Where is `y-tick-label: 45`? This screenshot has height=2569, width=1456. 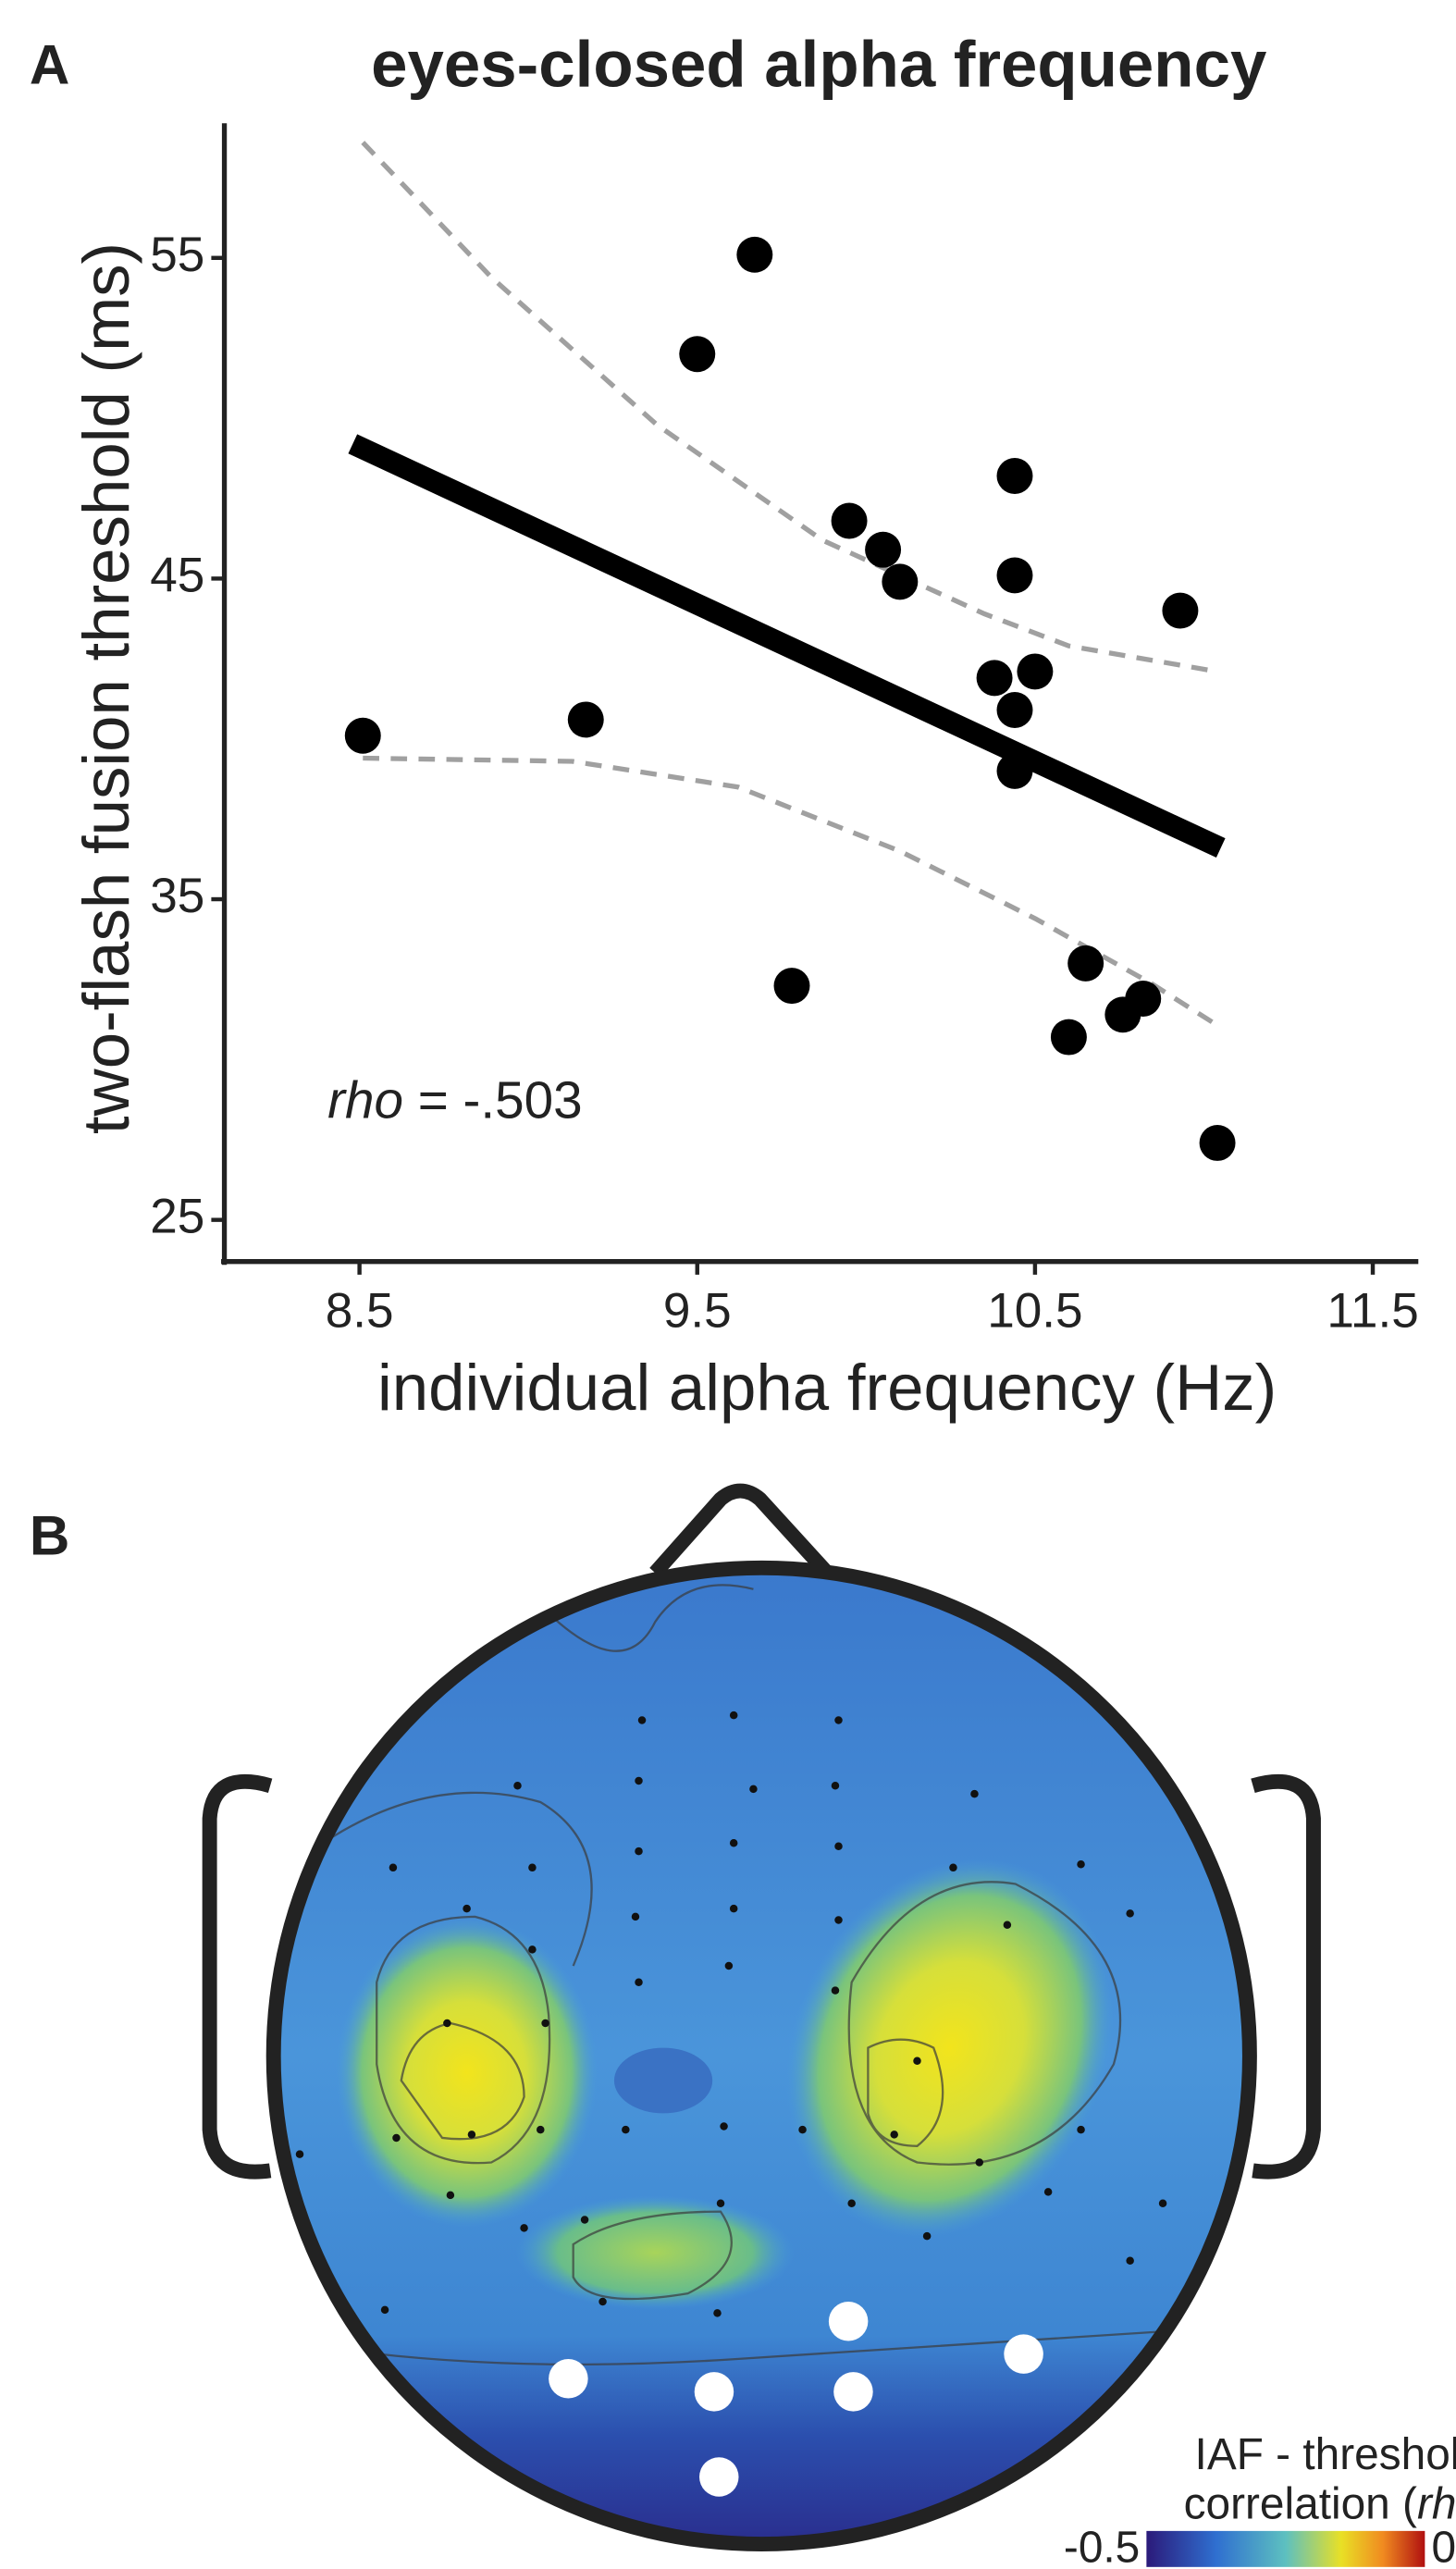 y-tick-label: 45 is located at coordinates (177, 575).